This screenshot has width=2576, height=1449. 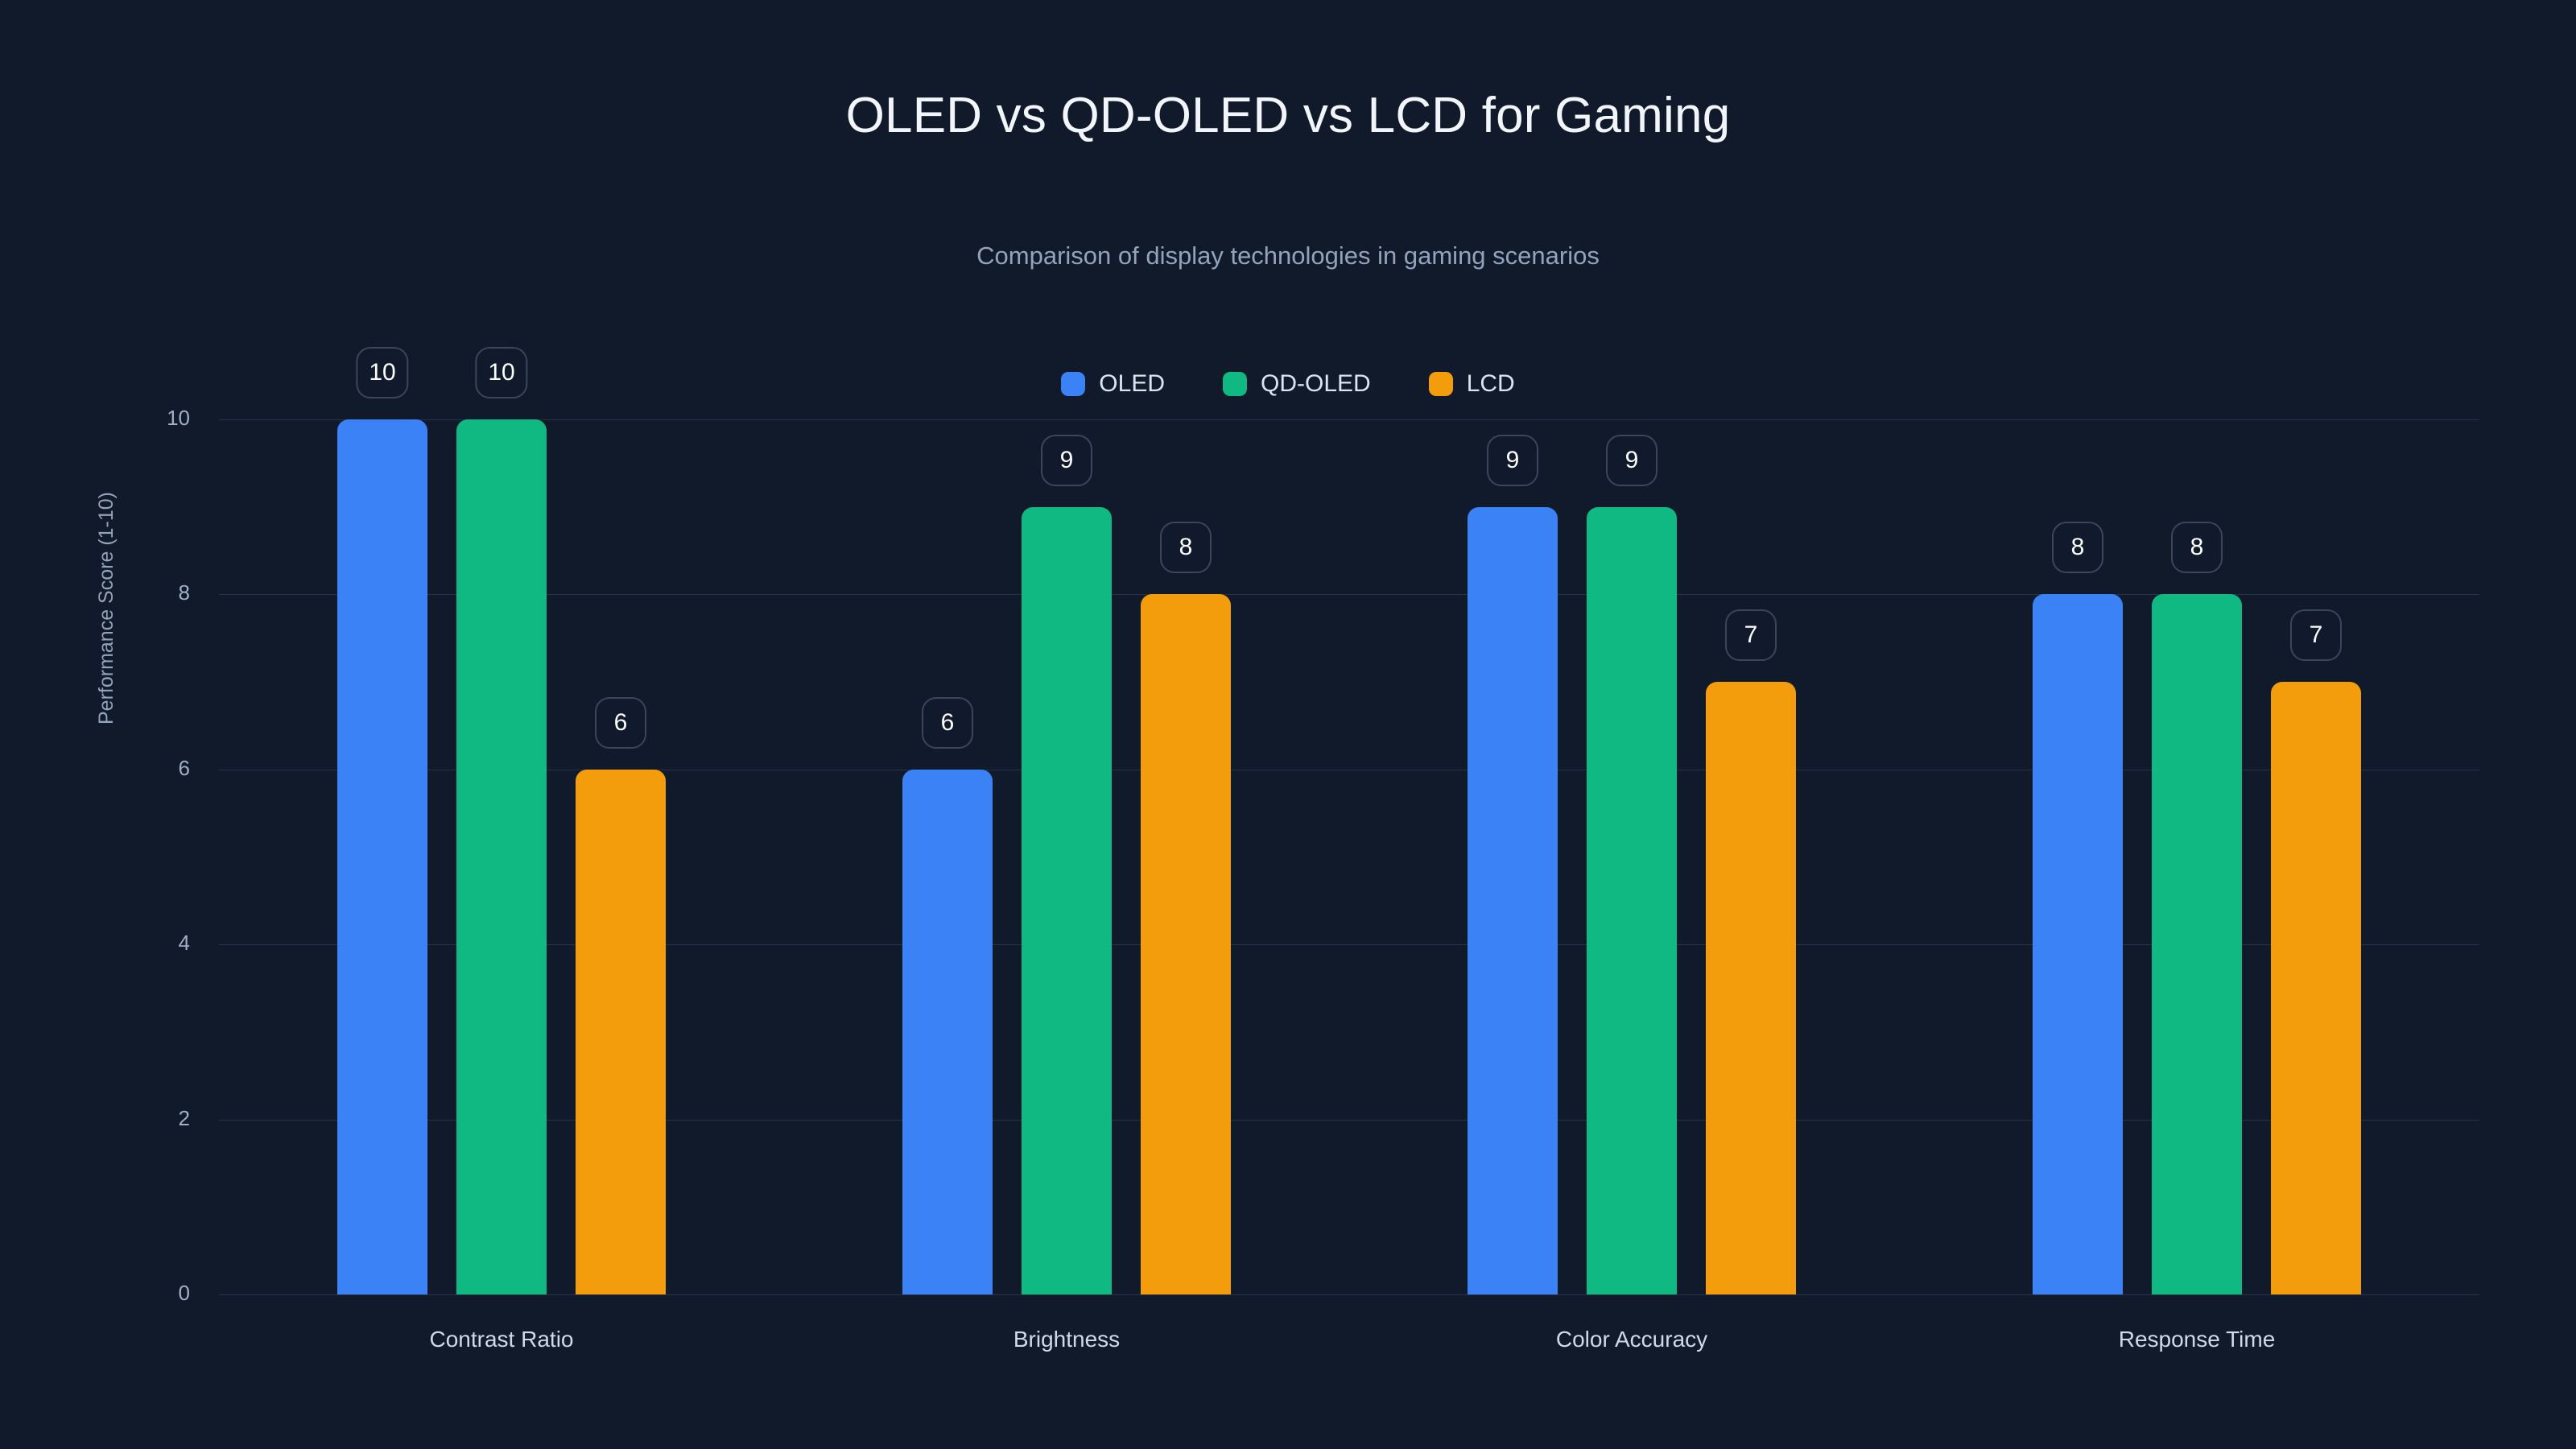 I want to click on legend-item-qd-oled: QD-OLED, so click(x=1297, y=384).